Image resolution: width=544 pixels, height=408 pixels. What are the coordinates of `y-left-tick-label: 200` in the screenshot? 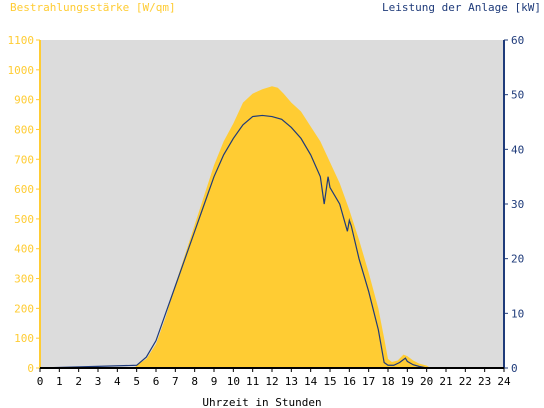 It's located at (24, 308).